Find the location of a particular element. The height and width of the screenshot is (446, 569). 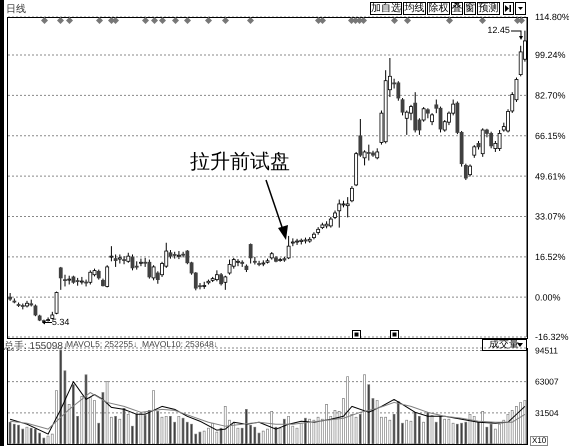

y-tick-label: 0.00% is located at coordinates (548, 297).